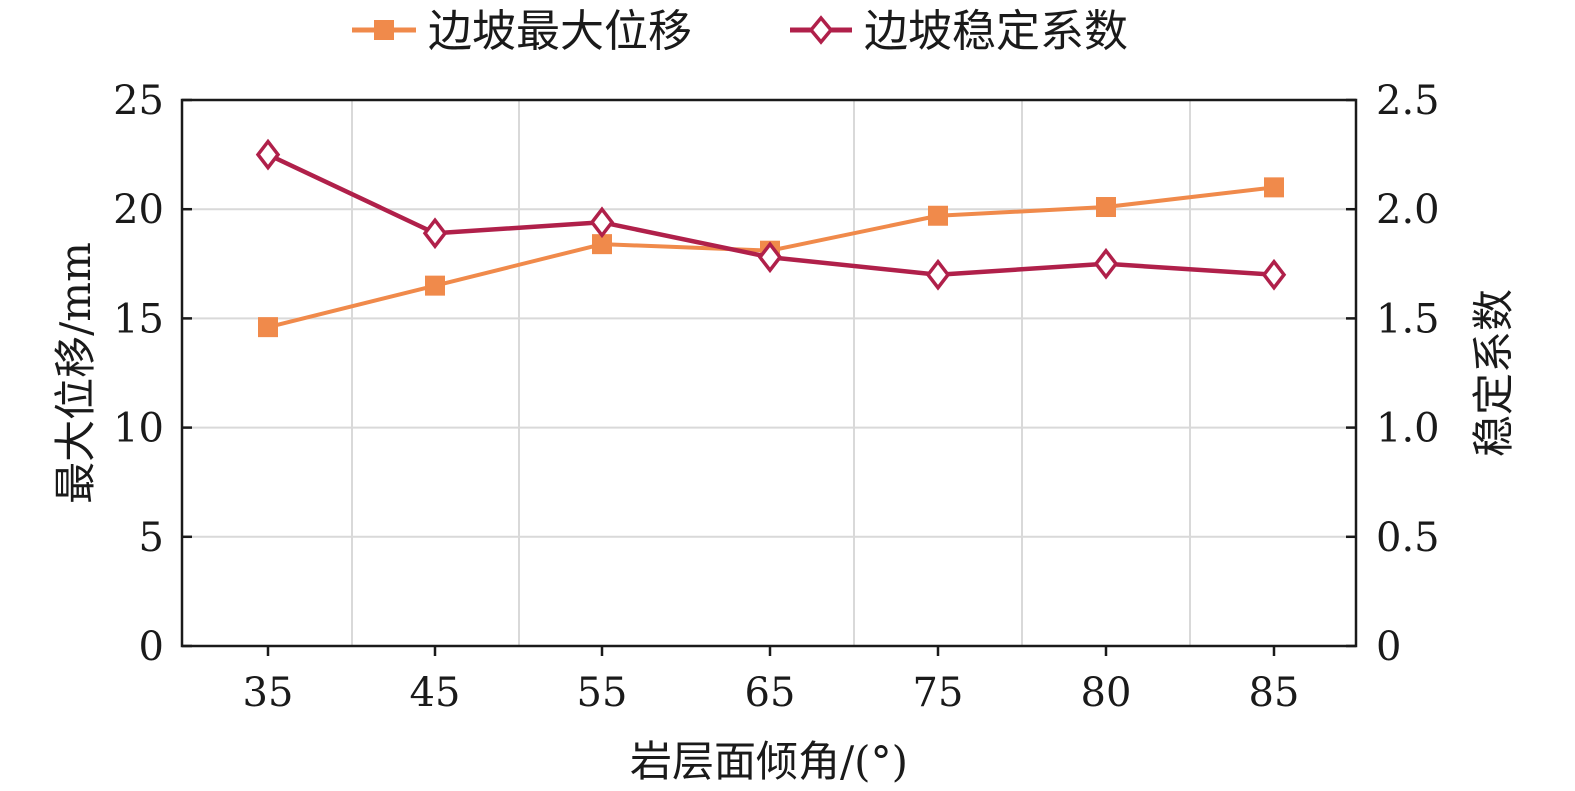  Describe the element at coordinates (138, 319) in the screenshot. I see `y-left-tick-label: 15` at that location.